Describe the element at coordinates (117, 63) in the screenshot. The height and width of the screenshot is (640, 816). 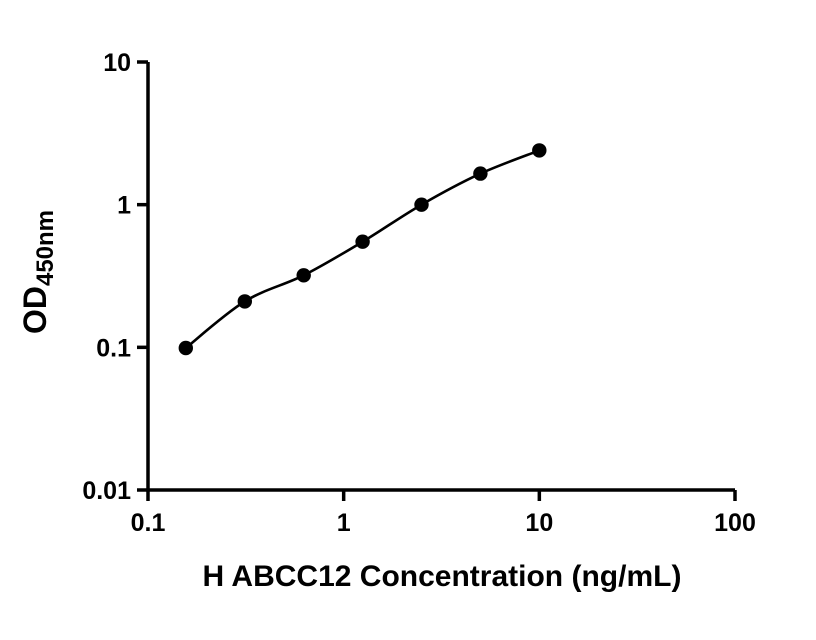
I see `y-tick-label: 10` at that location.